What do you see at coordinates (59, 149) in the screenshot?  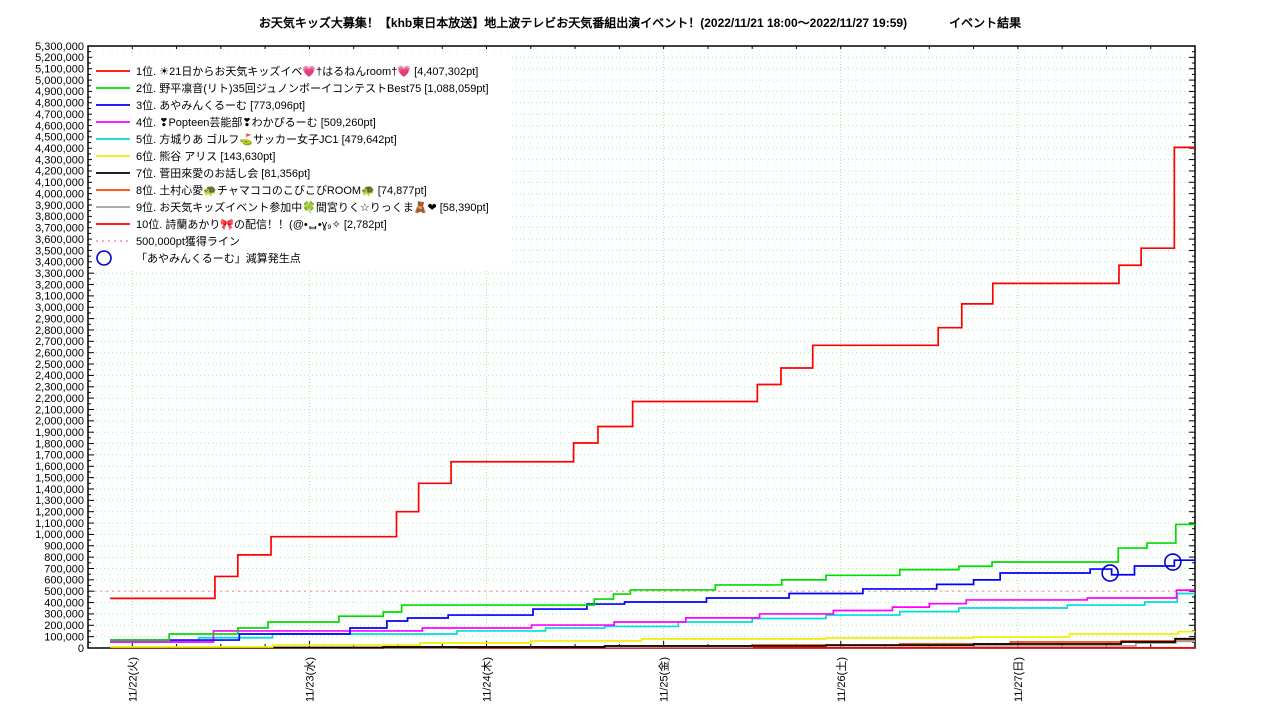 I see `y-axis-label: 4,400,000` at bounding box center [59, 149].